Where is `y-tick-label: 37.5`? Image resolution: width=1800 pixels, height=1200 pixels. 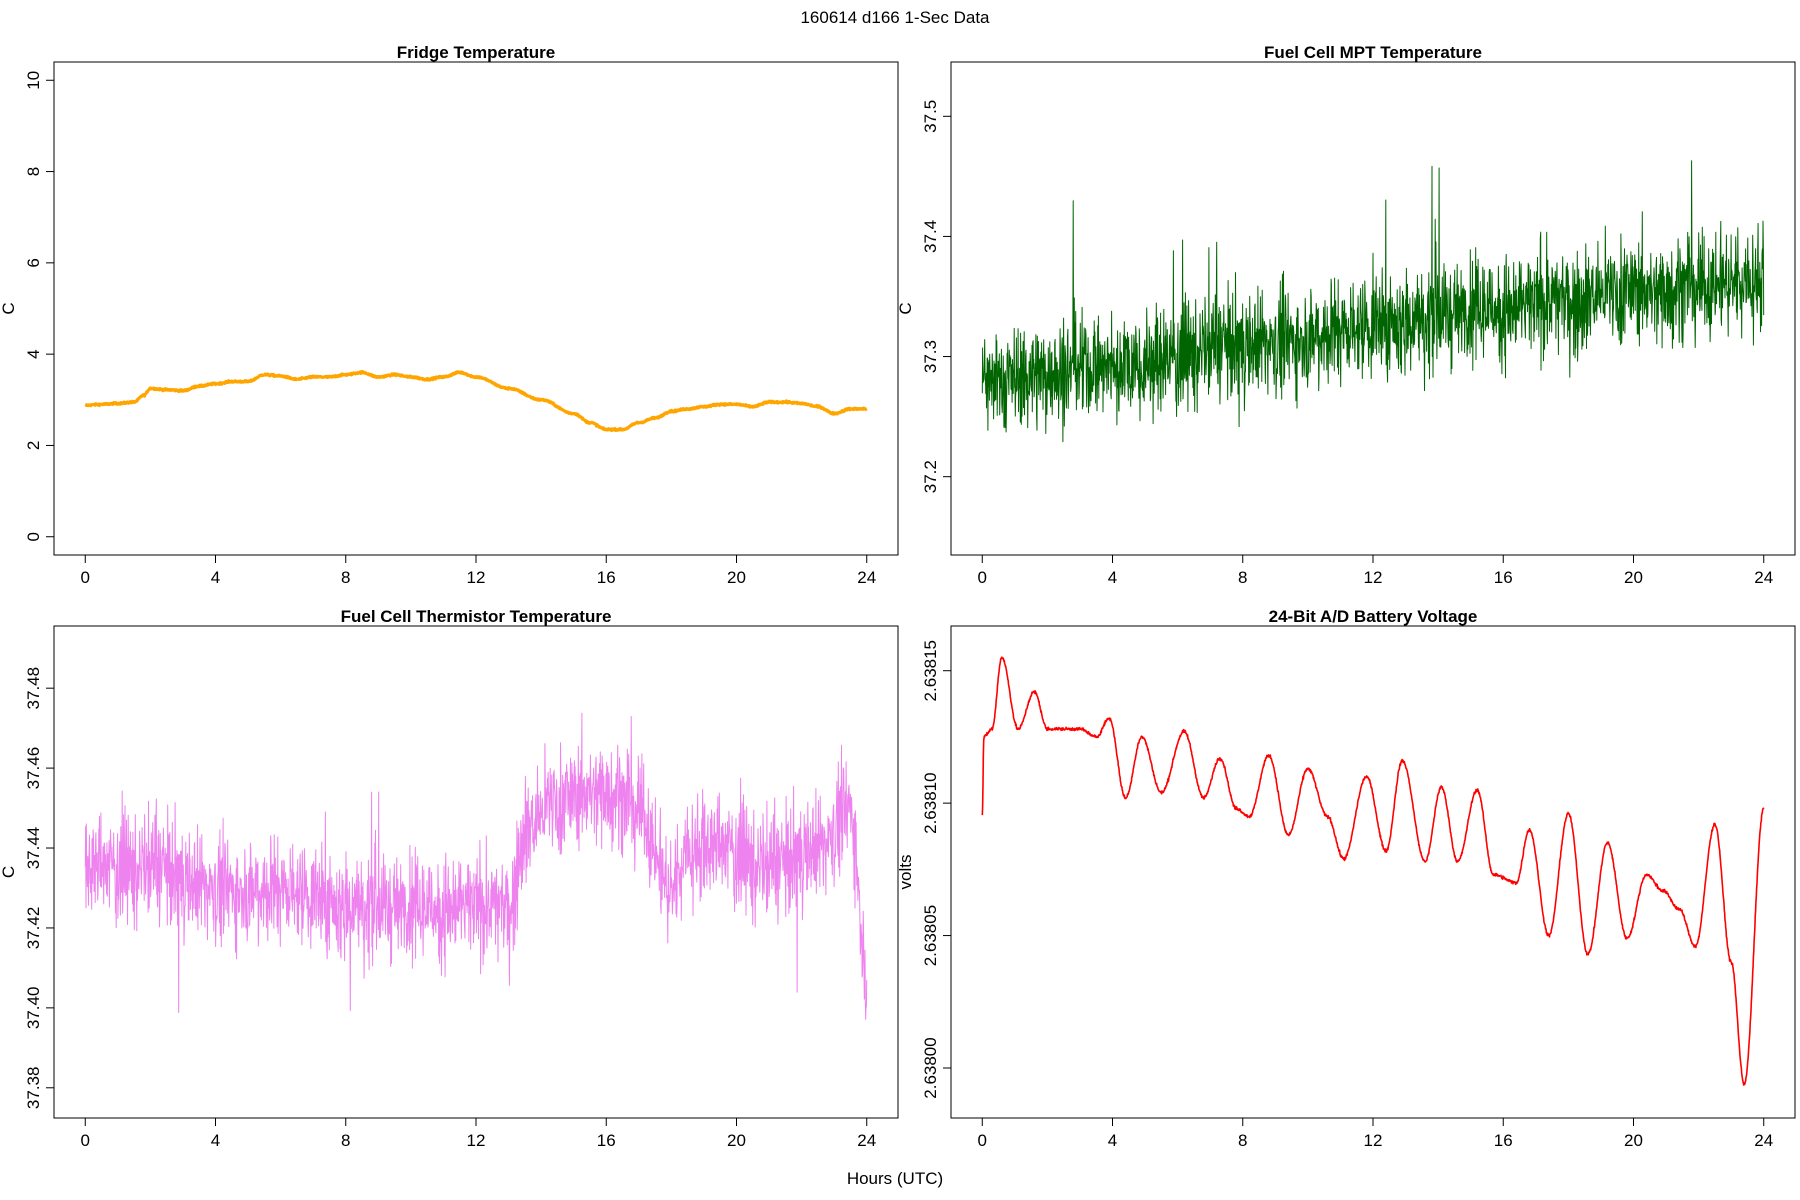 y-tick-label: 37.5 is located at coordinates (930, 116).